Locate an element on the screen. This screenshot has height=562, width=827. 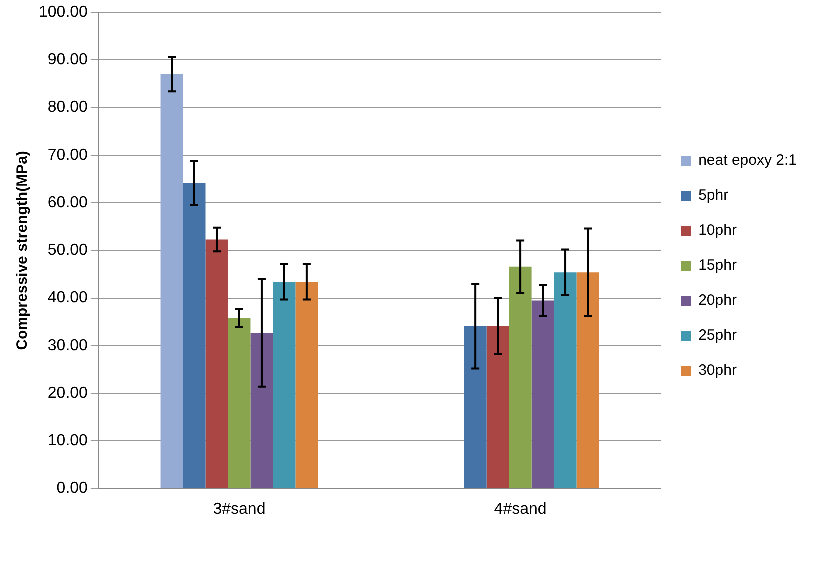
legend-label: neat epoxy 2:1 is located at coordinates (748, 161).